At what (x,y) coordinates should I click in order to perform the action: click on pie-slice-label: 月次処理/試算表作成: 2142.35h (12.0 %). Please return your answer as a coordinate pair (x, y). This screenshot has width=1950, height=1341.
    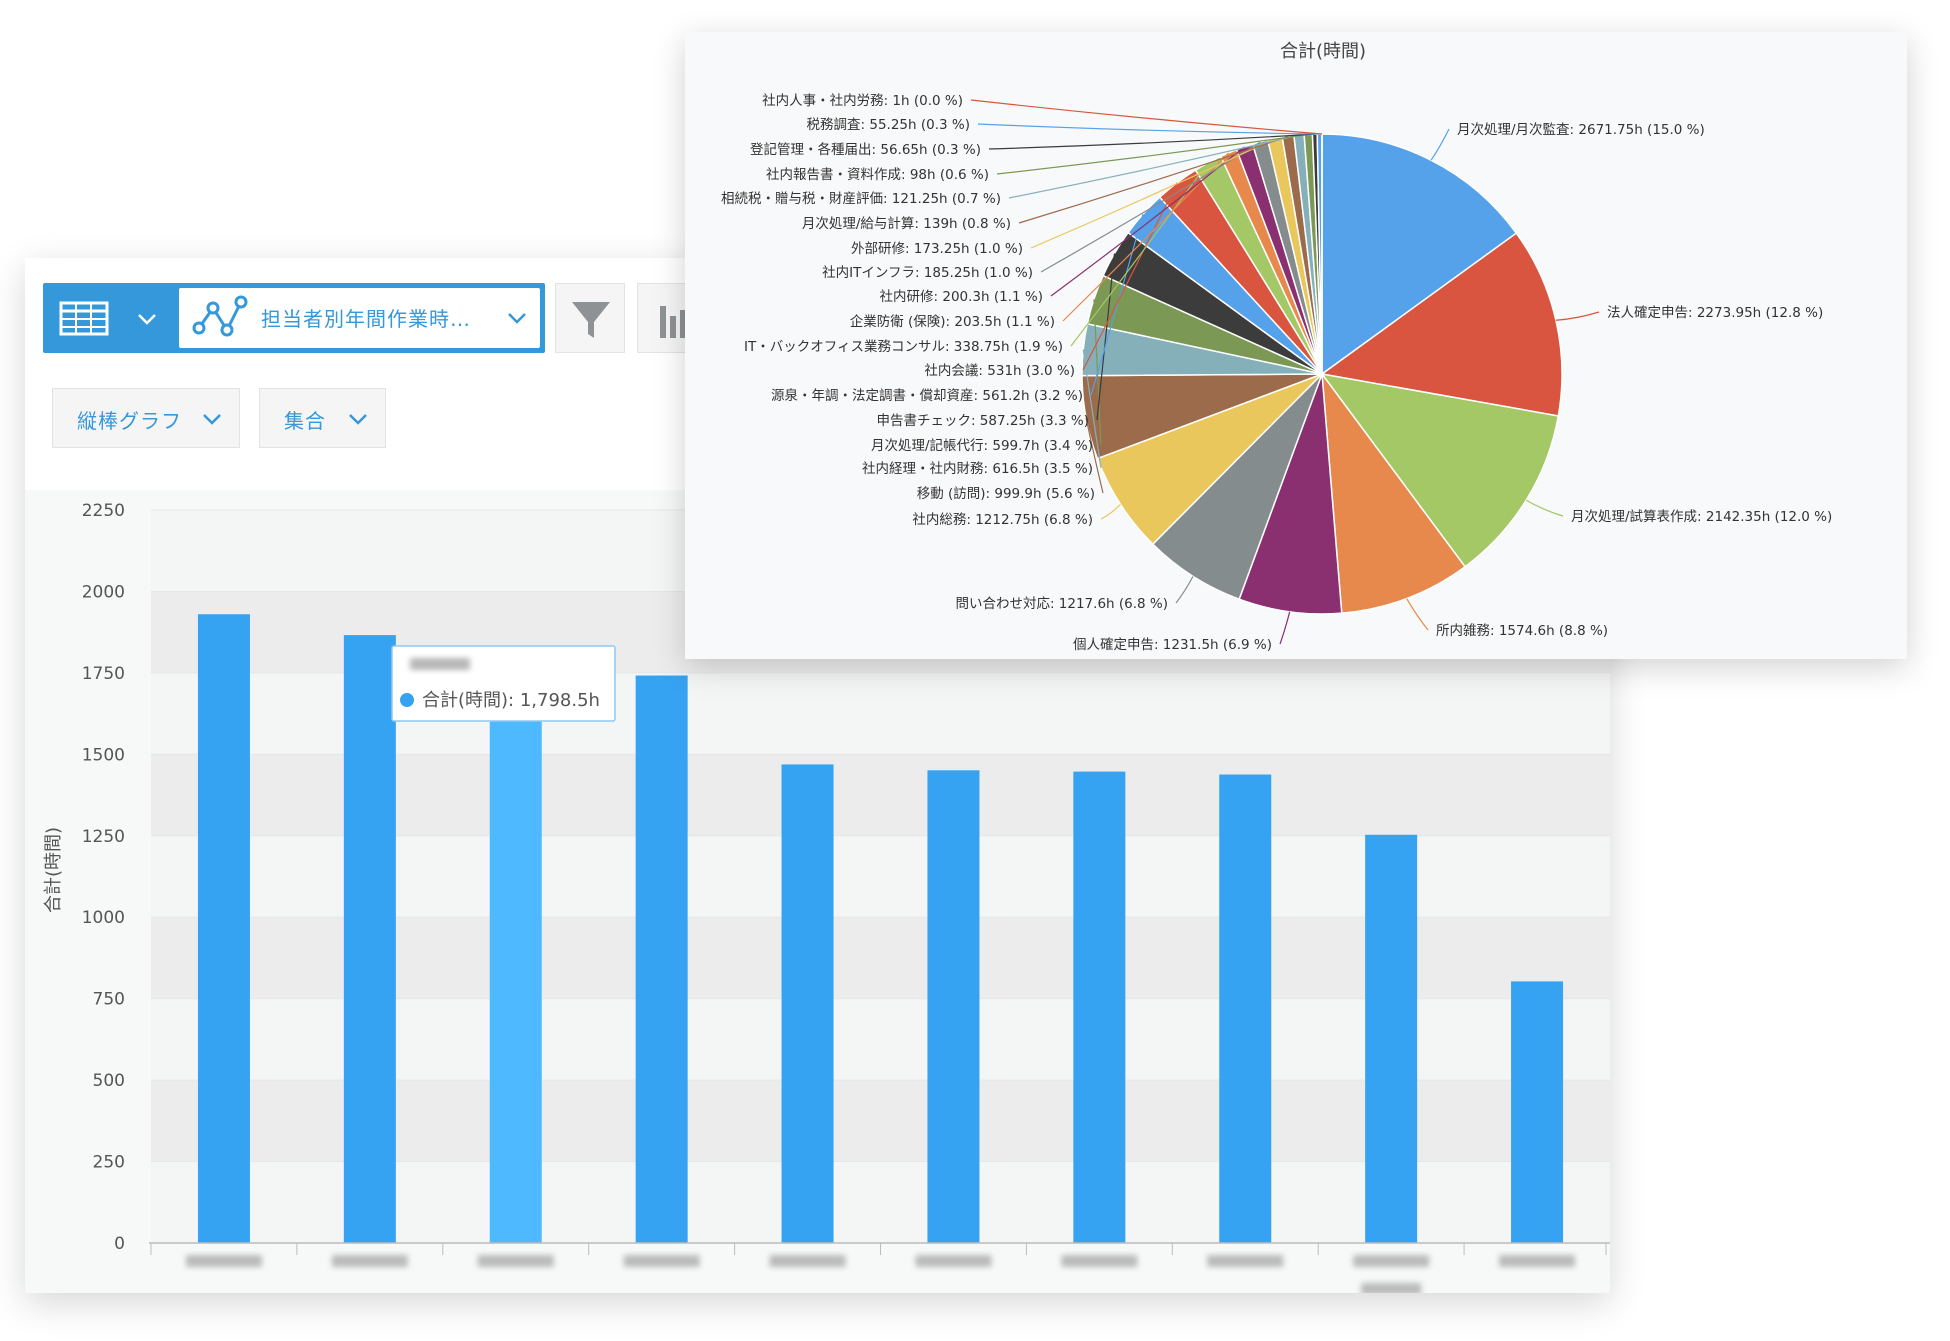
    Looking at the image, I should click on (1701, 517).